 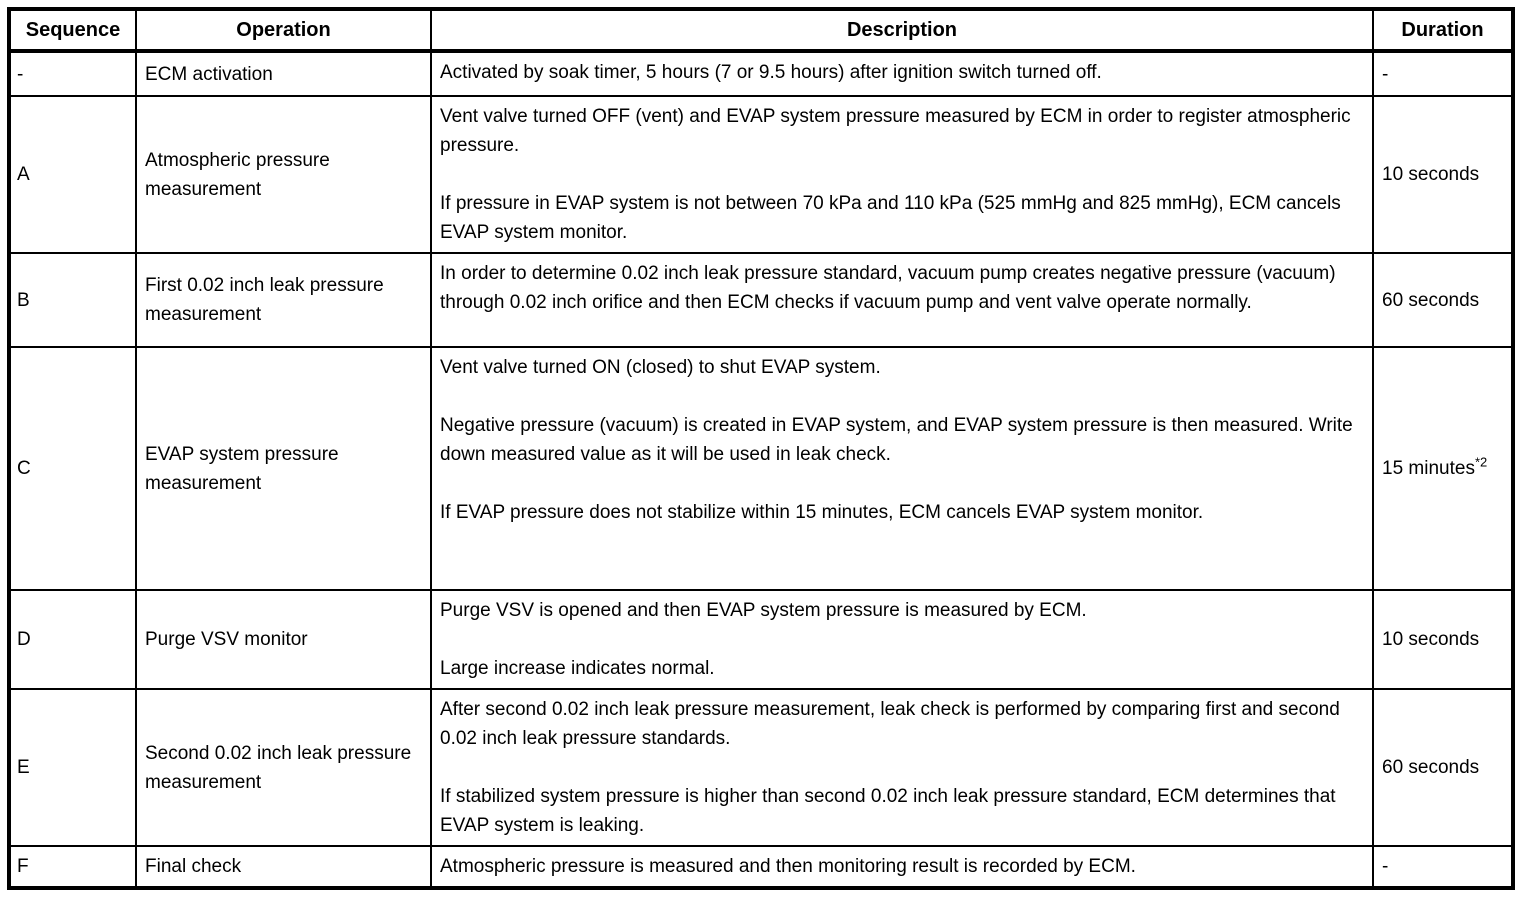 I want to click on duration-cell: 15 minutes*2, so click(x=1443, y=468).